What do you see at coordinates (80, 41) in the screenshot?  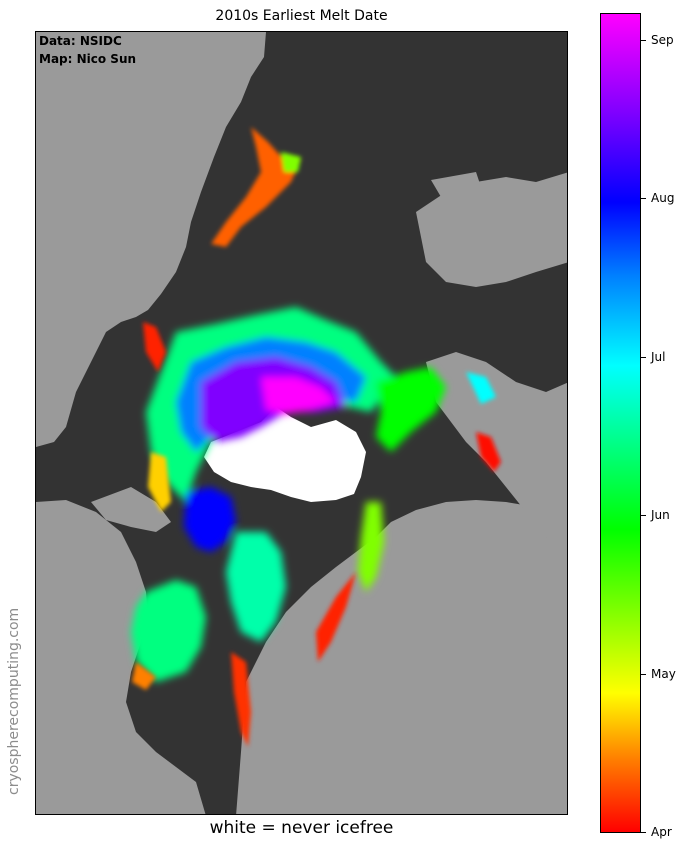 I see `data-credit: Data: NSIDC` at bounding box center [80, 41].